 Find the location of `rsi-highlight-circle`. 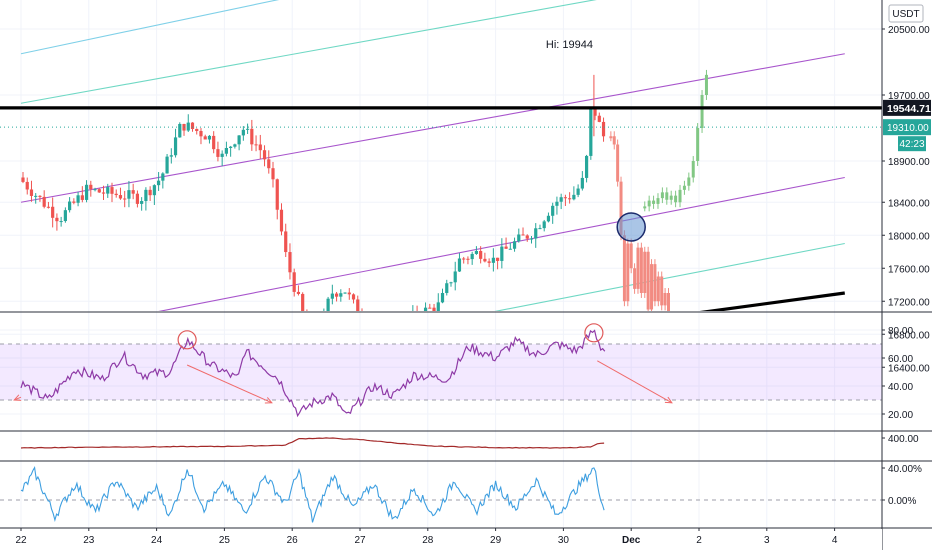

rsi-highlight-circle is located at coordinates (594, 333).